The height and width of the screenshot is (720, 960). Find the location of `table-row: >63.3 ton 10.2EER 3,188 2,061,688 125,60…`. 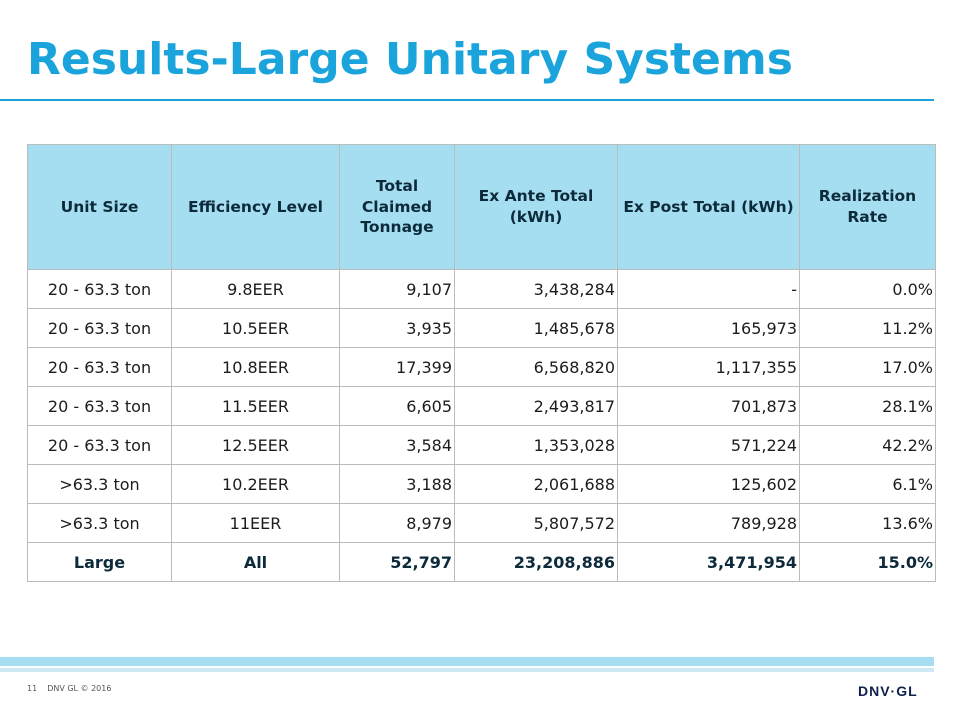

table-row: >63.3 ton 10.2EER 3,188 2,061,688 125,60… is located at coordinates (481, 484).